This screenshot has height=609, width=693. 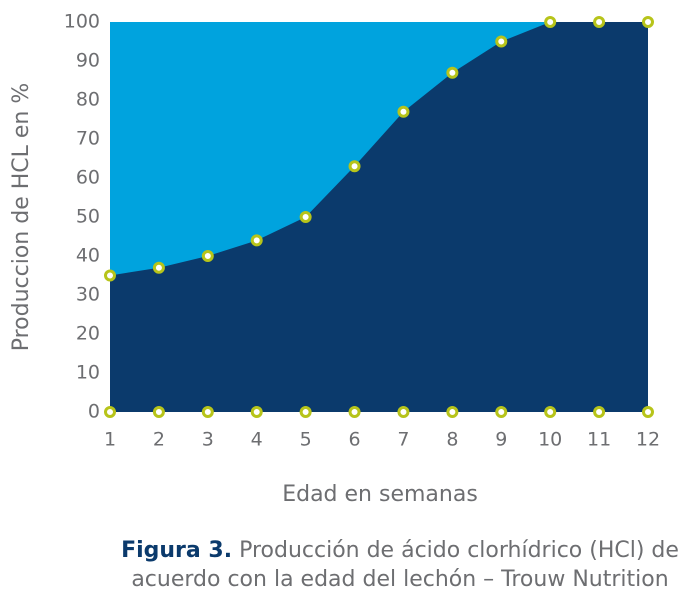 I want to click on x-tick-label: 6, so click(x=354, y=440).